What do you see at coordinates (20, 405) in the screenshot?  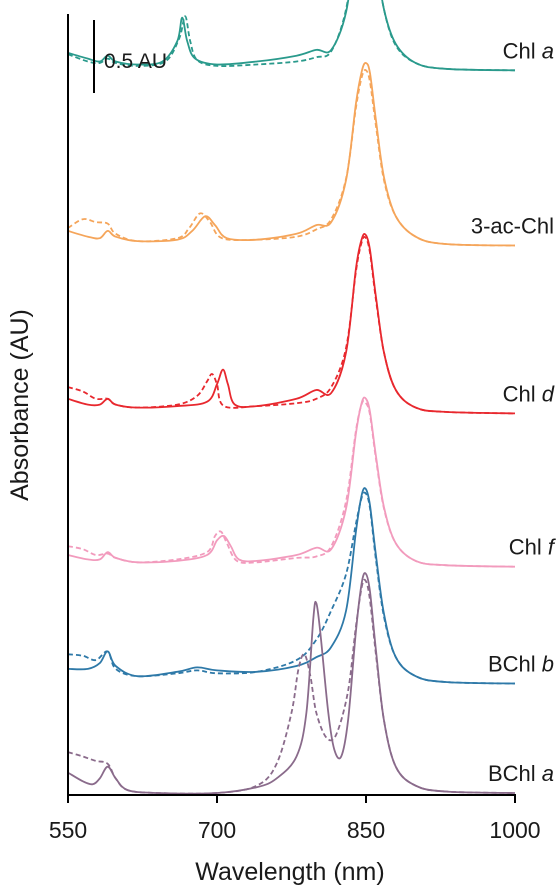 I see `y-axis-title: Absorbance (AU)` at bounding box center [20, 405].